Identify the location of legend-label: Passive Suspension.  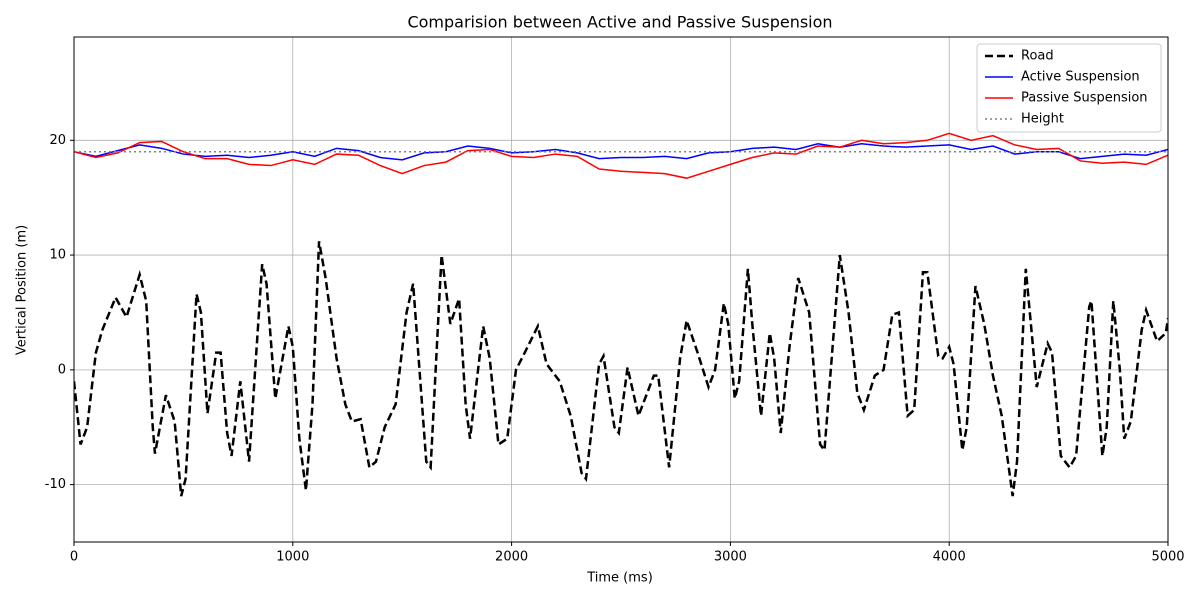
(1084, 98).